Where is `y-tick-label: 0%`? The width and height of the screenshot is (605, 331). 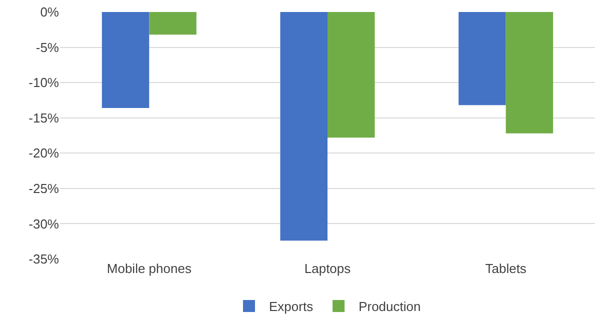
y-tick-label: 0% is located at coordinates (50, 12).